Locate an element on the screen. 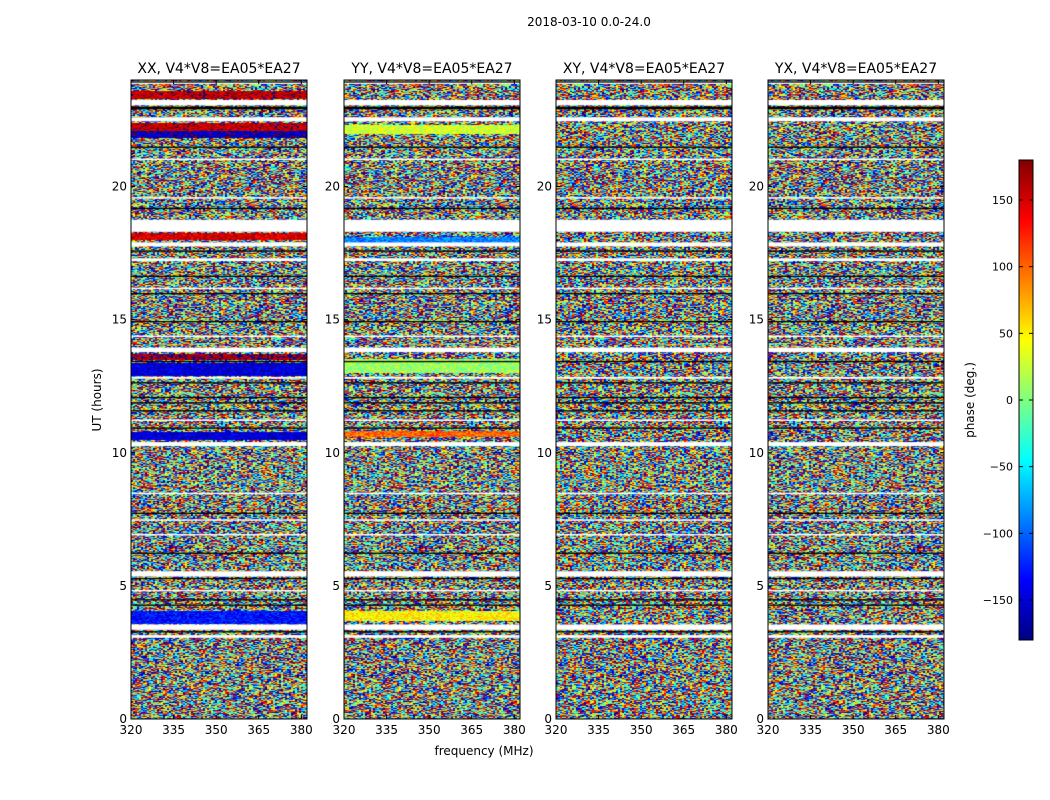 This screenshot has width=1050, height=800. colorbar-tick-label: 100 is located at coordinates (1002, 267).